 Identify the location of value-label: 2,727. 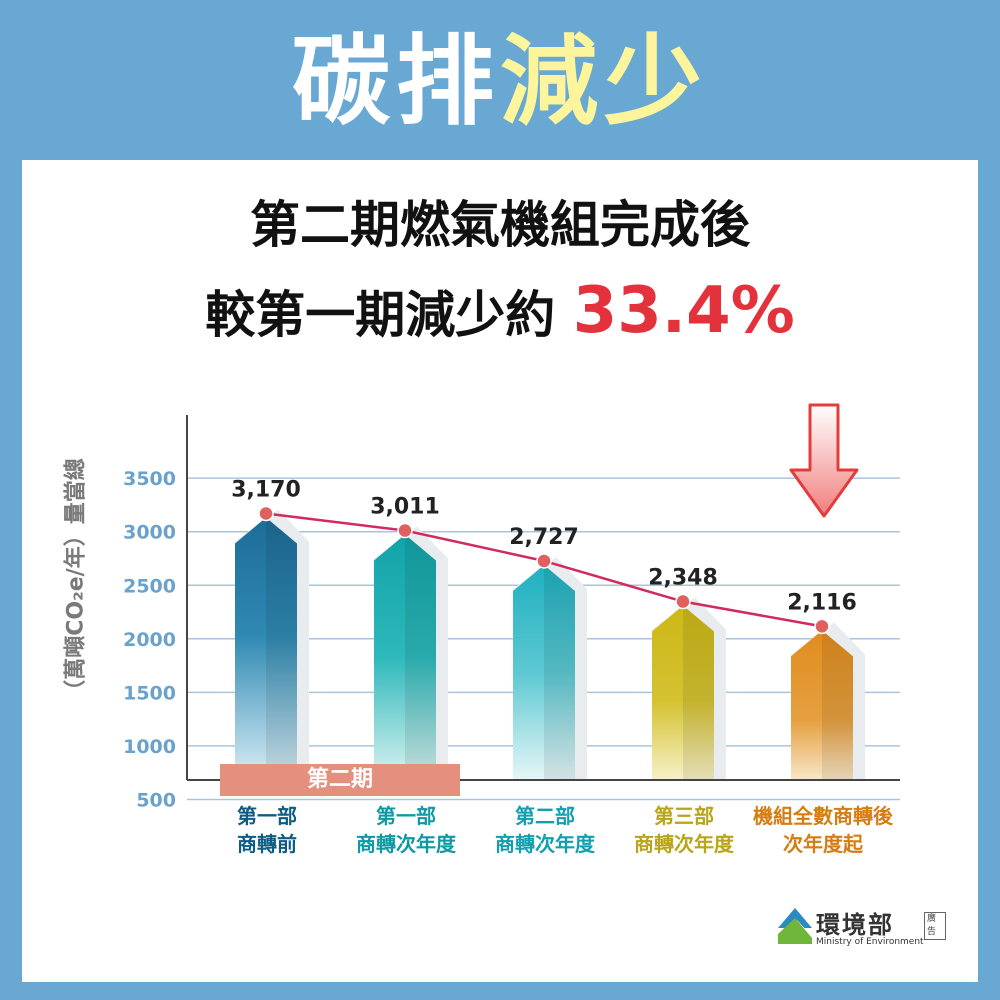
(544, 537).